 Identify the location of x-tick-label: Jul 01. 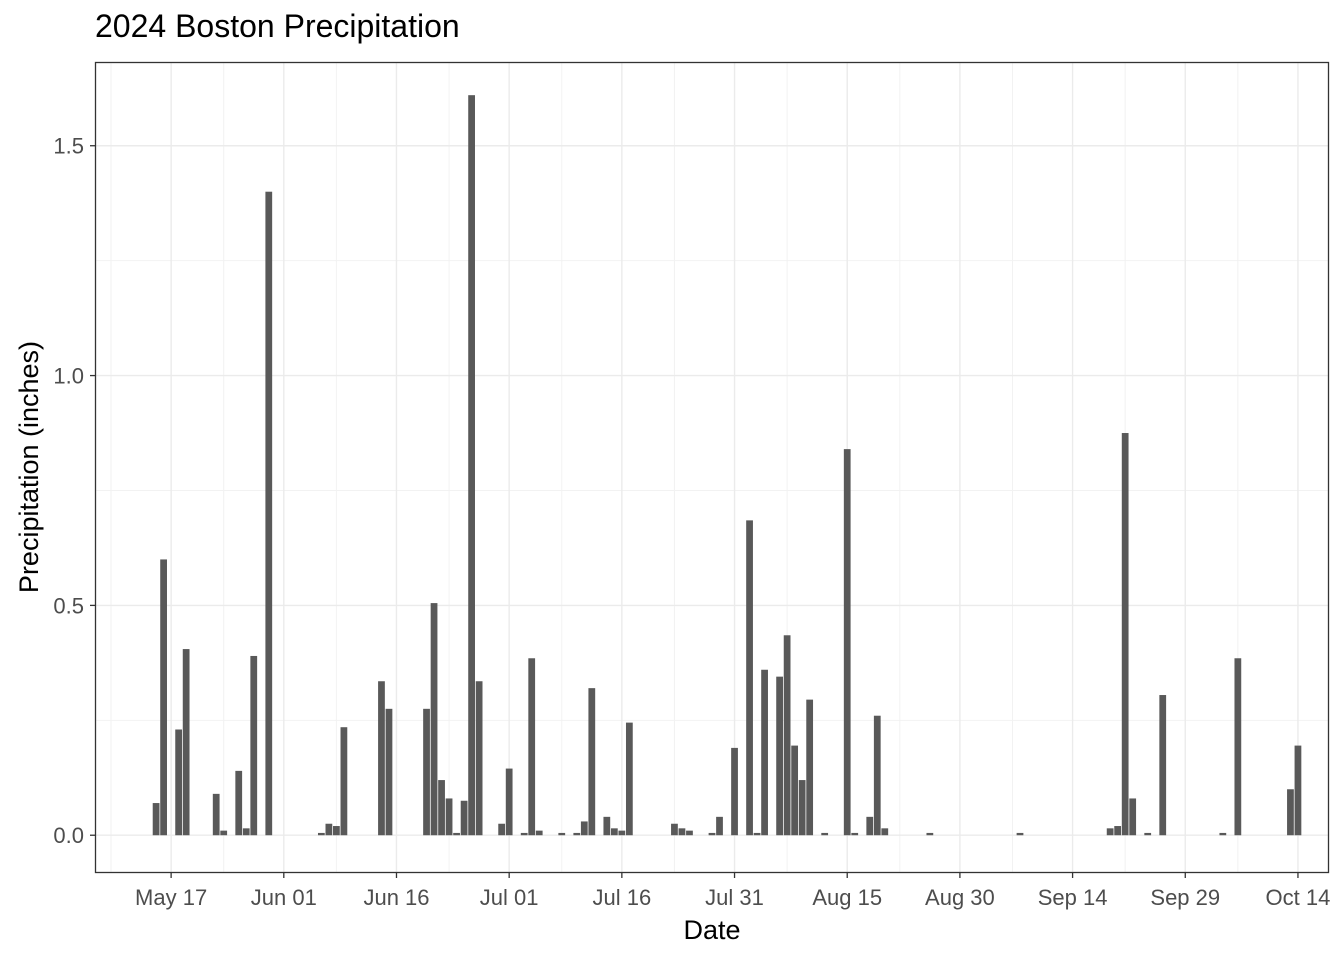
(509, 897).